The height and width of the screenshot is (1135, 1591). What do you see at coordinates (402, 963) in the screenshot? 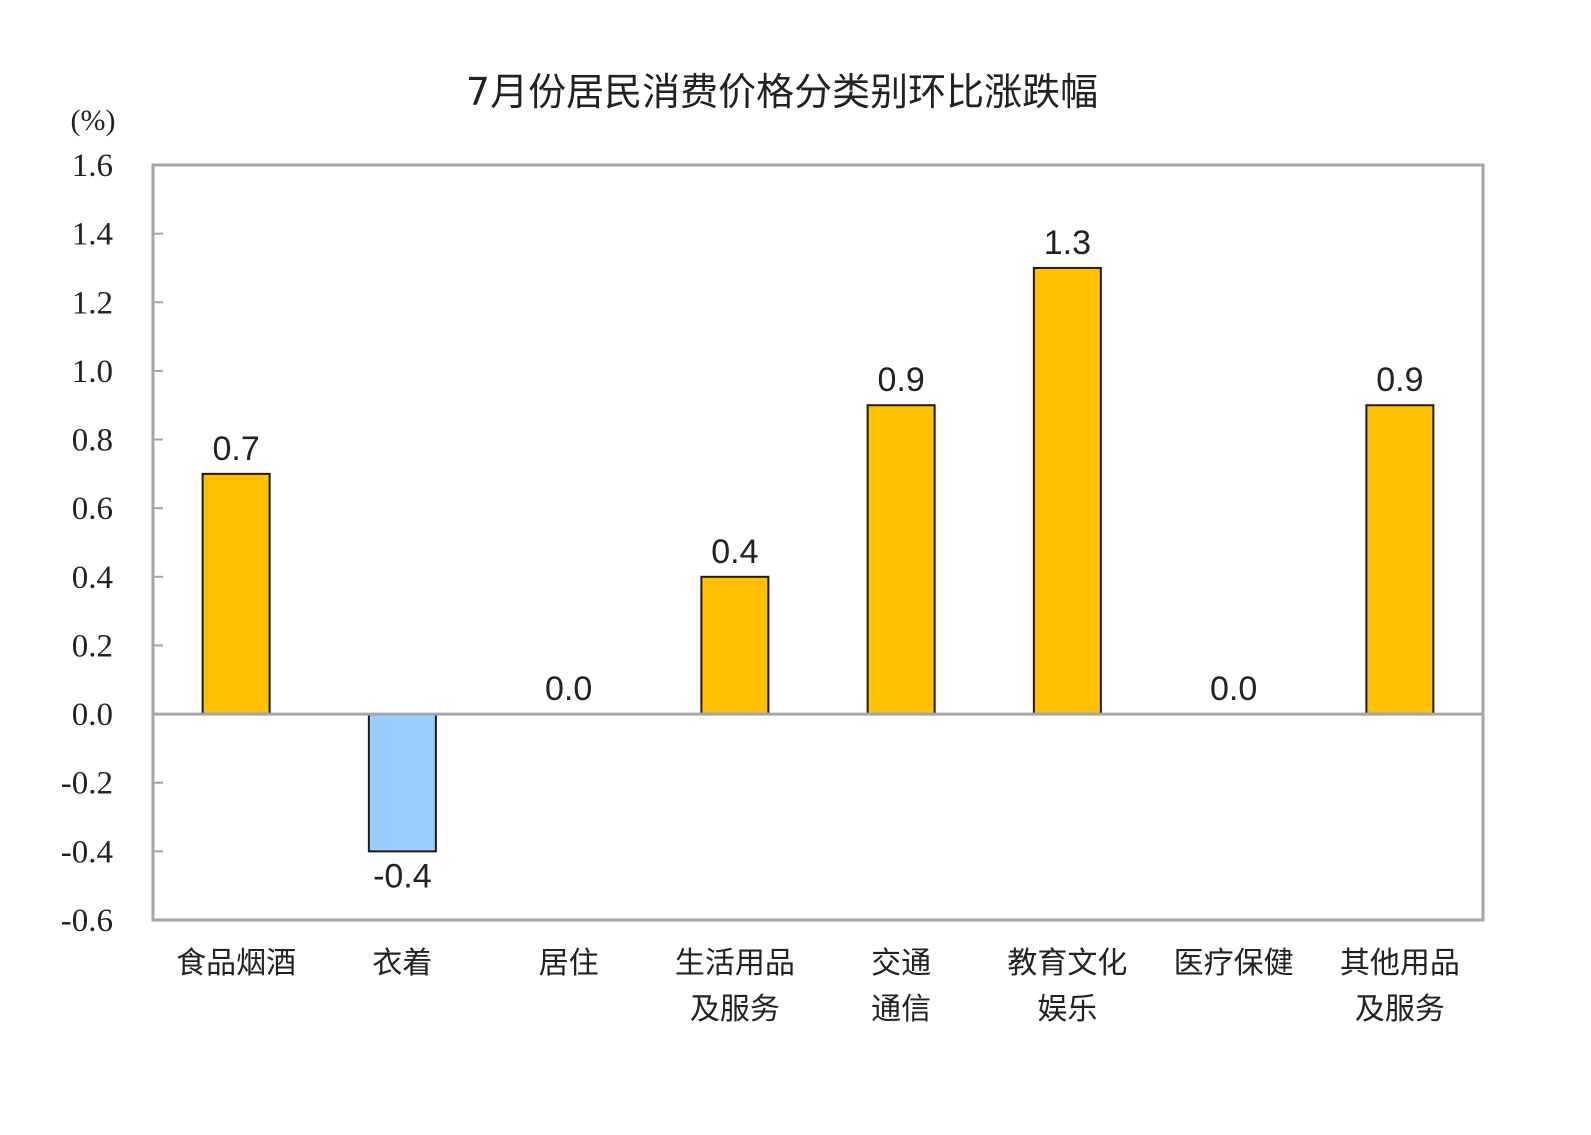
I see `x-category-label: 衣着` at bounding box center [402, 963].